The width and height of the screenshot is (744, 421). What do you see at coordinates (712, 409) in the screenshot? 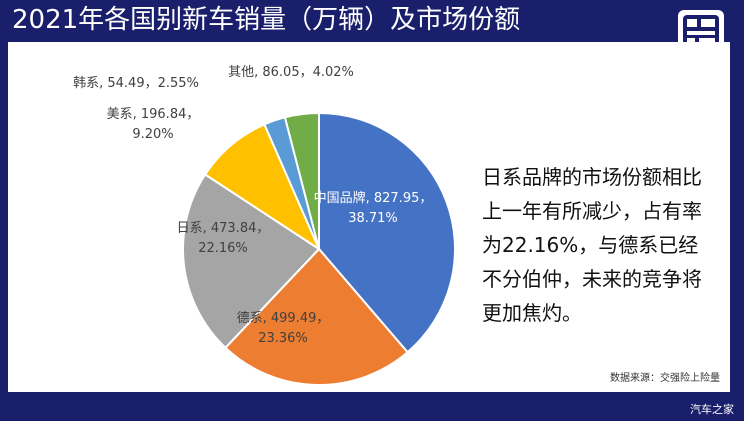
I see `watermark: 汽车之家` at bounding box center [712, 409].